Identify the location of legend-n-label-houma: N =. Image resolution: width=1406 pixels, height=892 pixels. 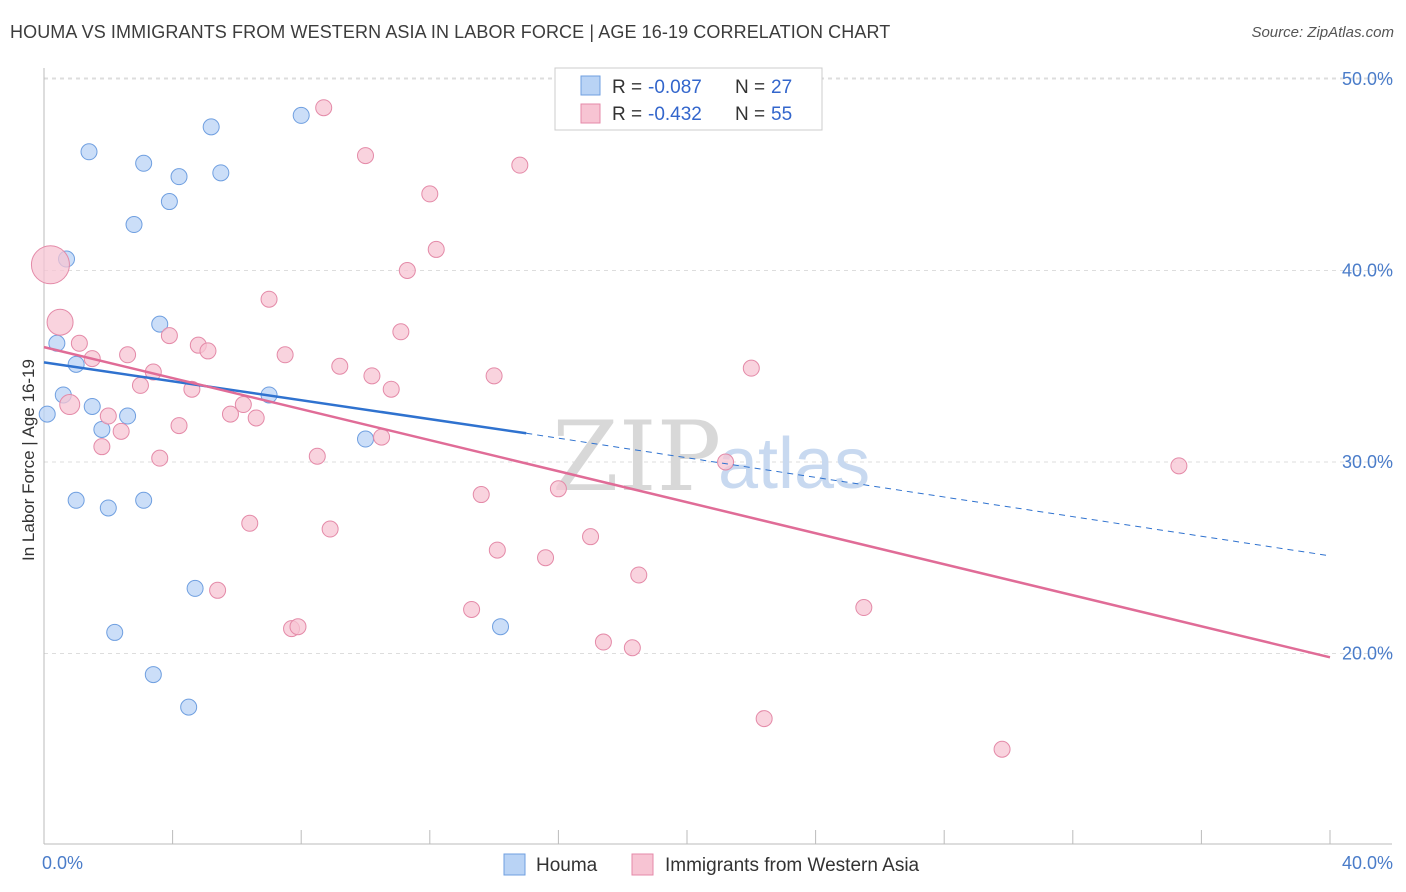
(750, 87).